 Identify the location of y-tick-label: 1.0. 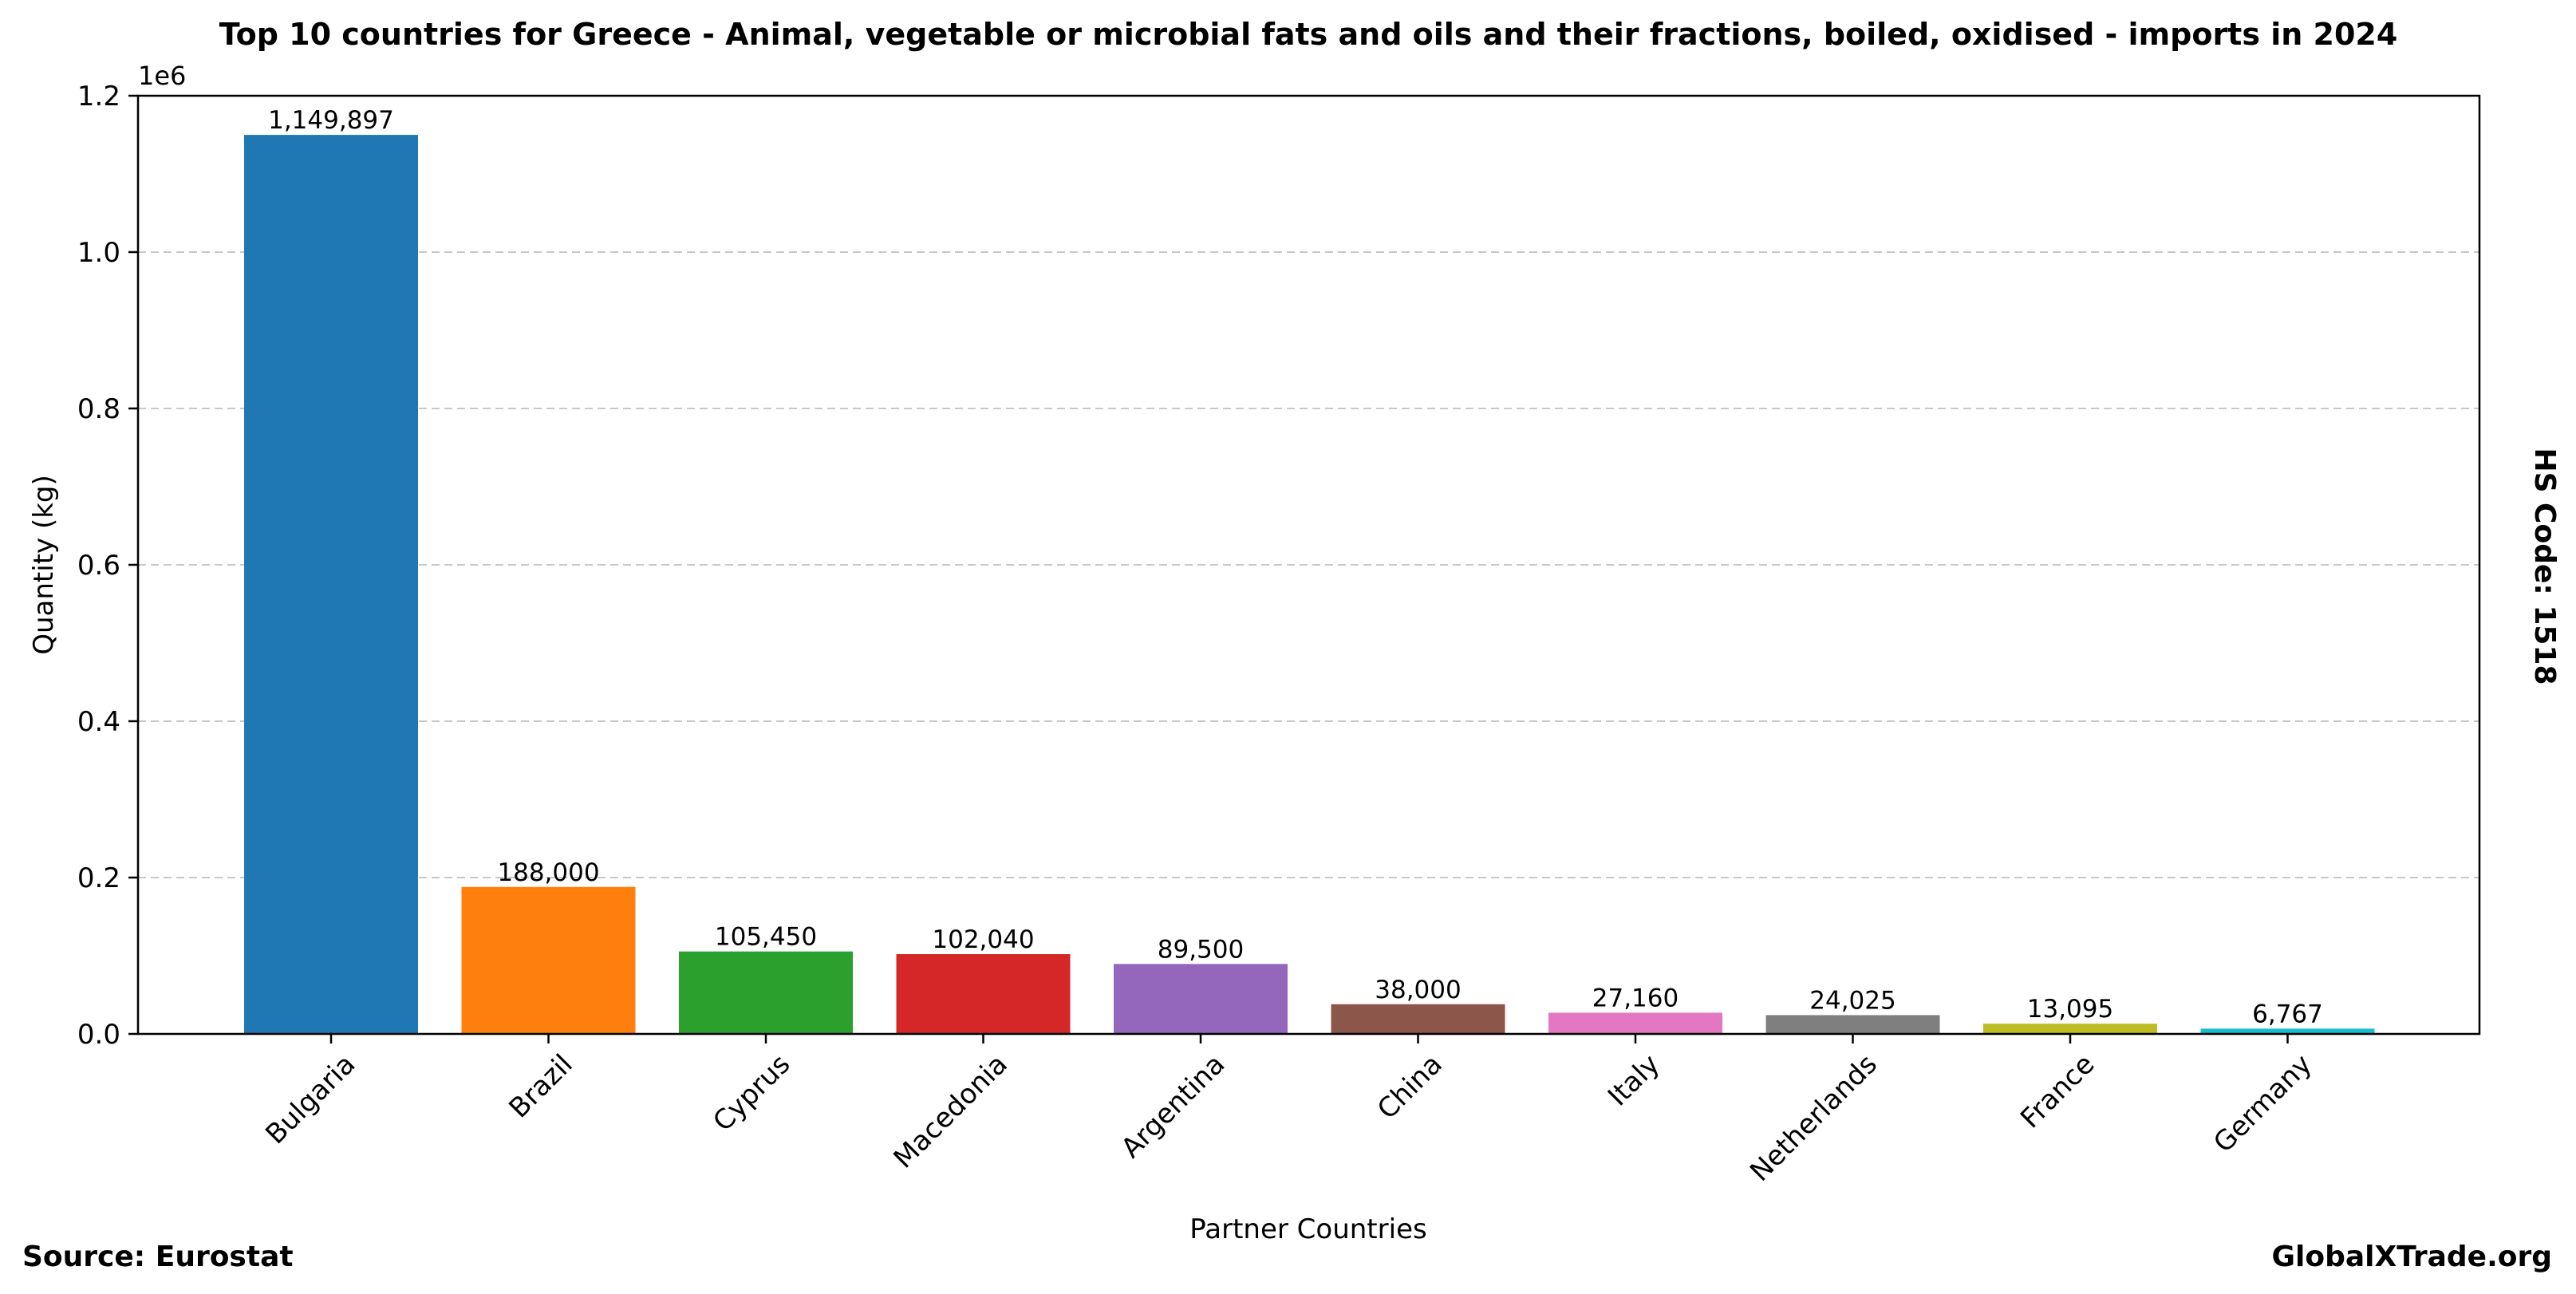
(99, 253).